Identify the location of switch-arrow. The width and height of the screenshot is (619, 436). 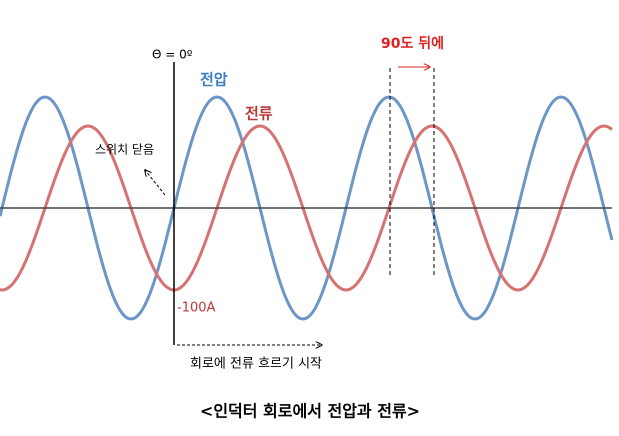
(155, 183).